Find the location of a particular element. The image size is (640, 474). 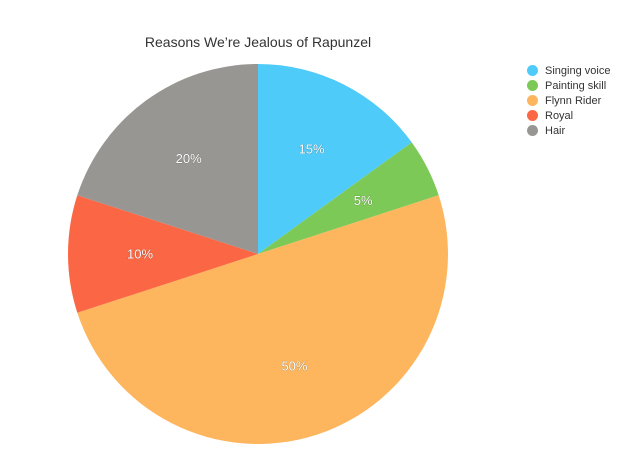

chart-title: Reasons We’re Jealous of Rapunzel is located at coordinates (258, 42).